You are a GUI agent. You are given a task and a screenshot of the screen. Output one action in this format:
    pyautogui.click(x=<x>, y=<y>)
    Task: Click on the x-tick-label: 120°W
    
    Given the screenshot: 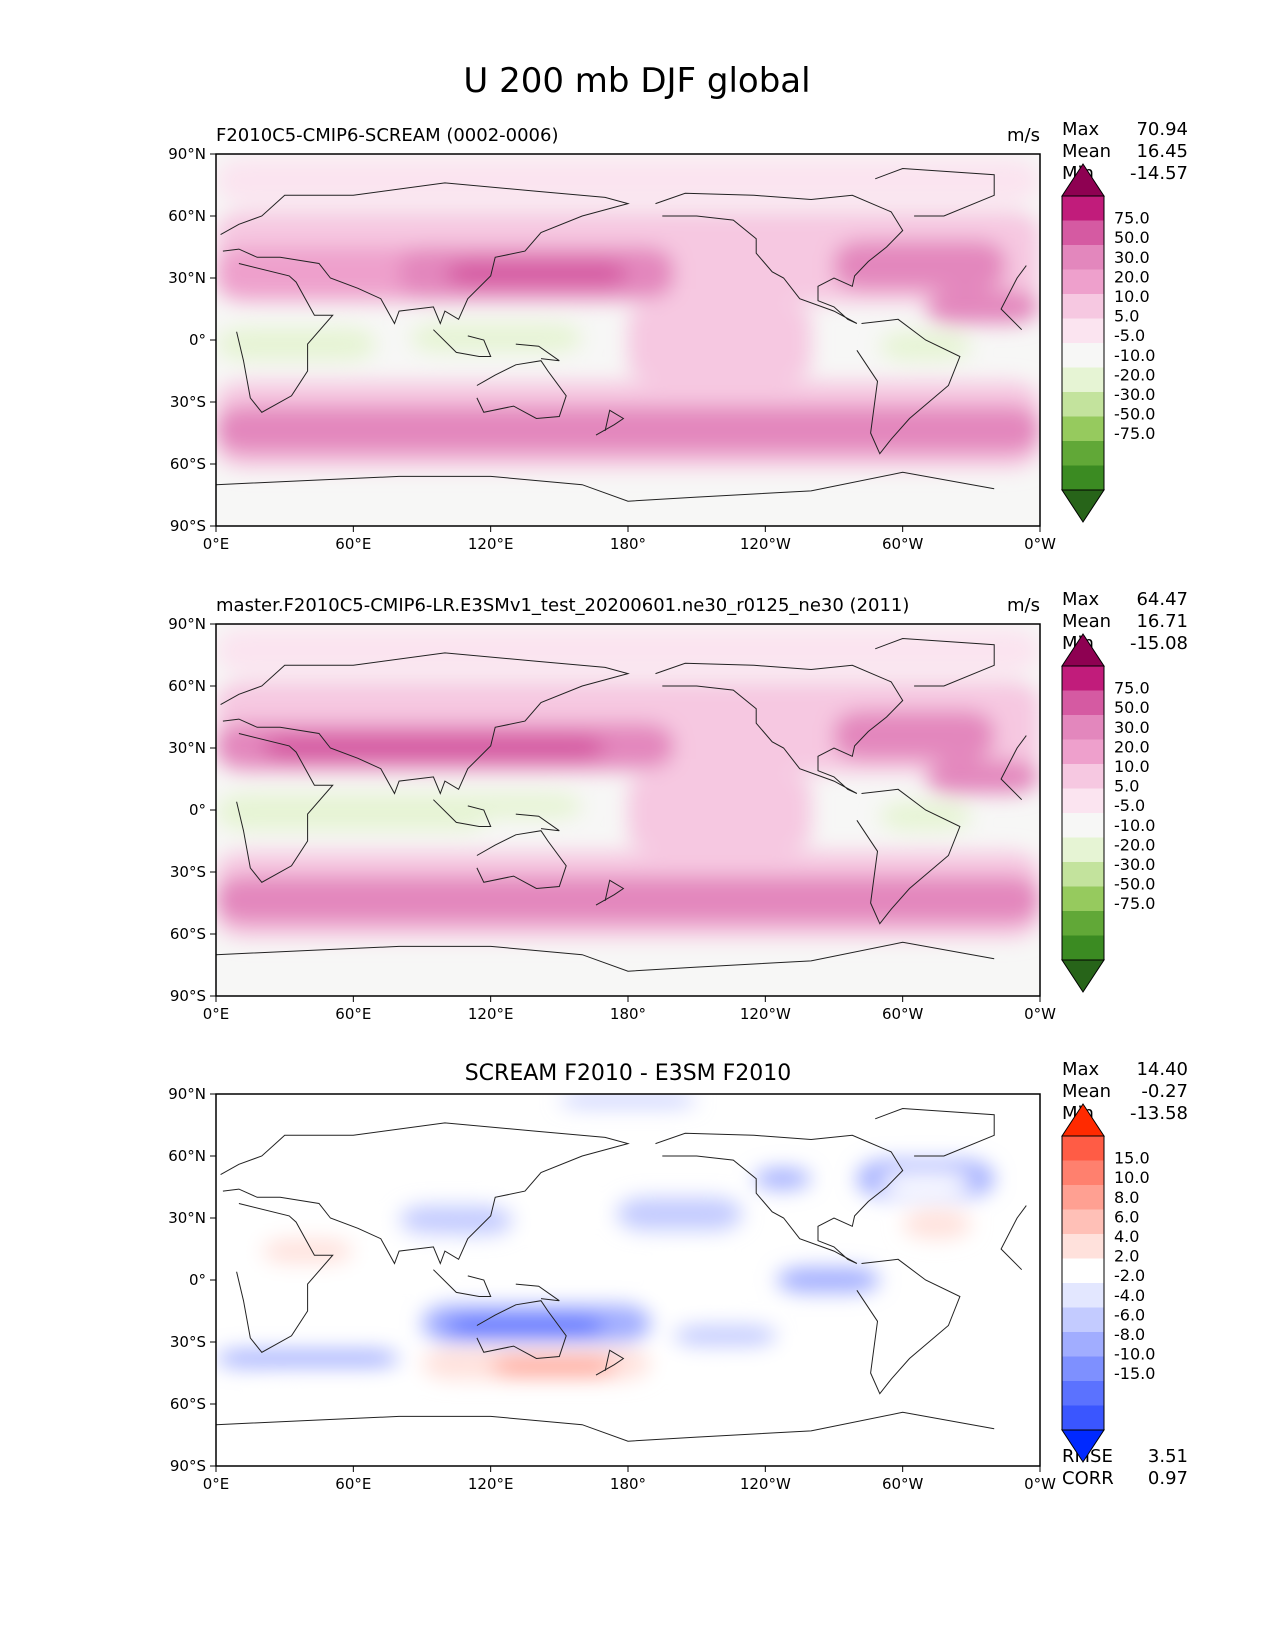 What is the action you would take?
    pyautogui.click(x=765, y=1014)
    